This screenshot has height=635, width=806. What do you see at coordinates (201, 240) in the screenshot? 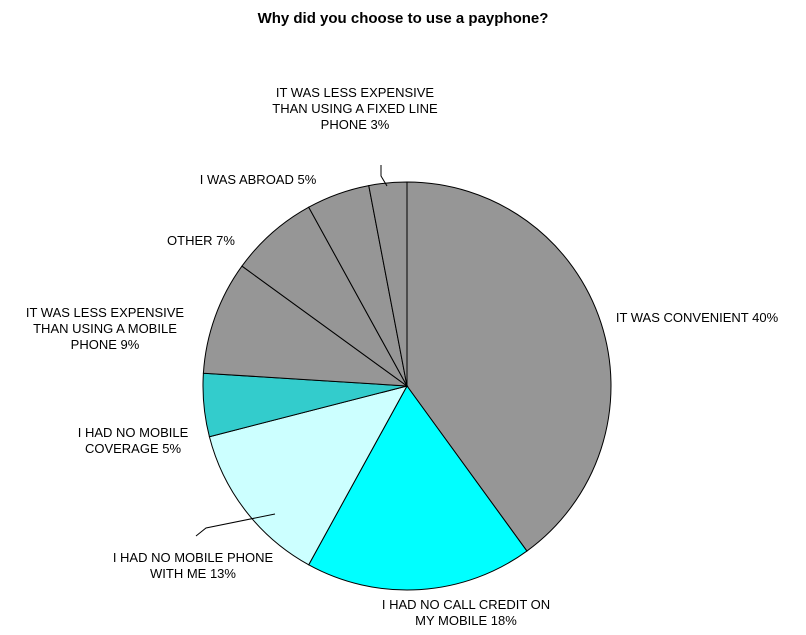
I see `slice-label-6: OTHER 7%` at bounding box center [201, 240].